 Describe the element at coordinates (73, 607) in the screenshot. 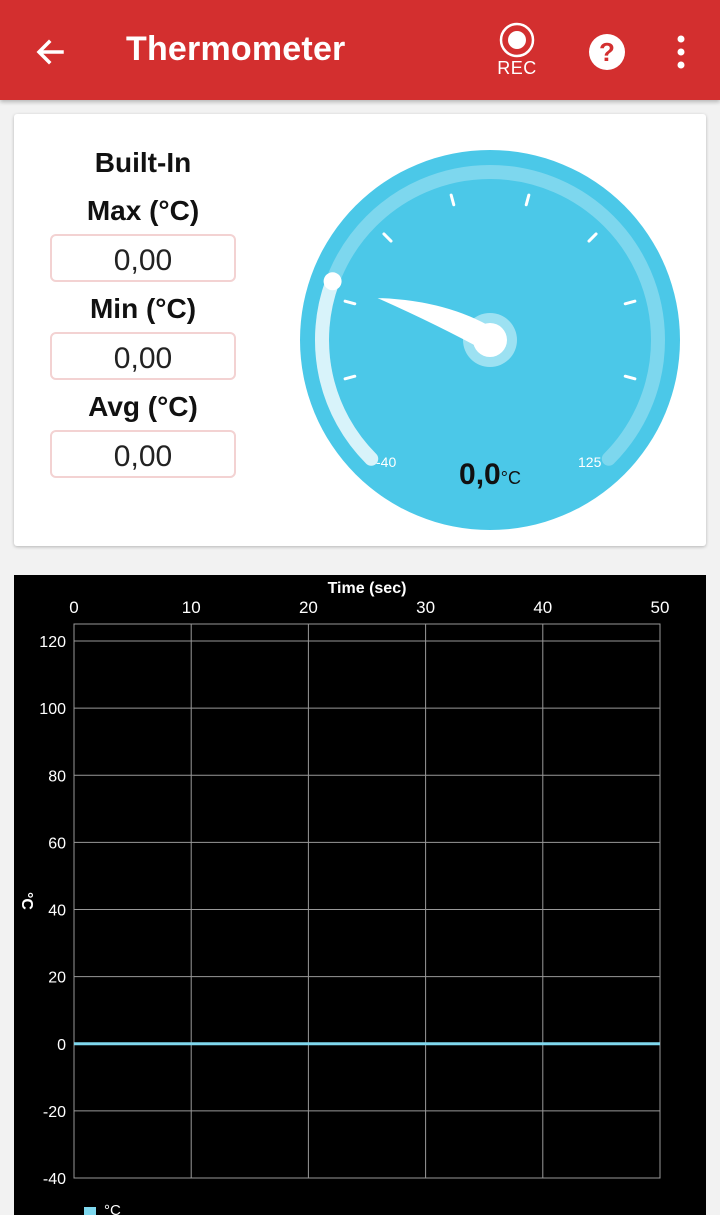

I see `x-tick-label: 0` at that location.